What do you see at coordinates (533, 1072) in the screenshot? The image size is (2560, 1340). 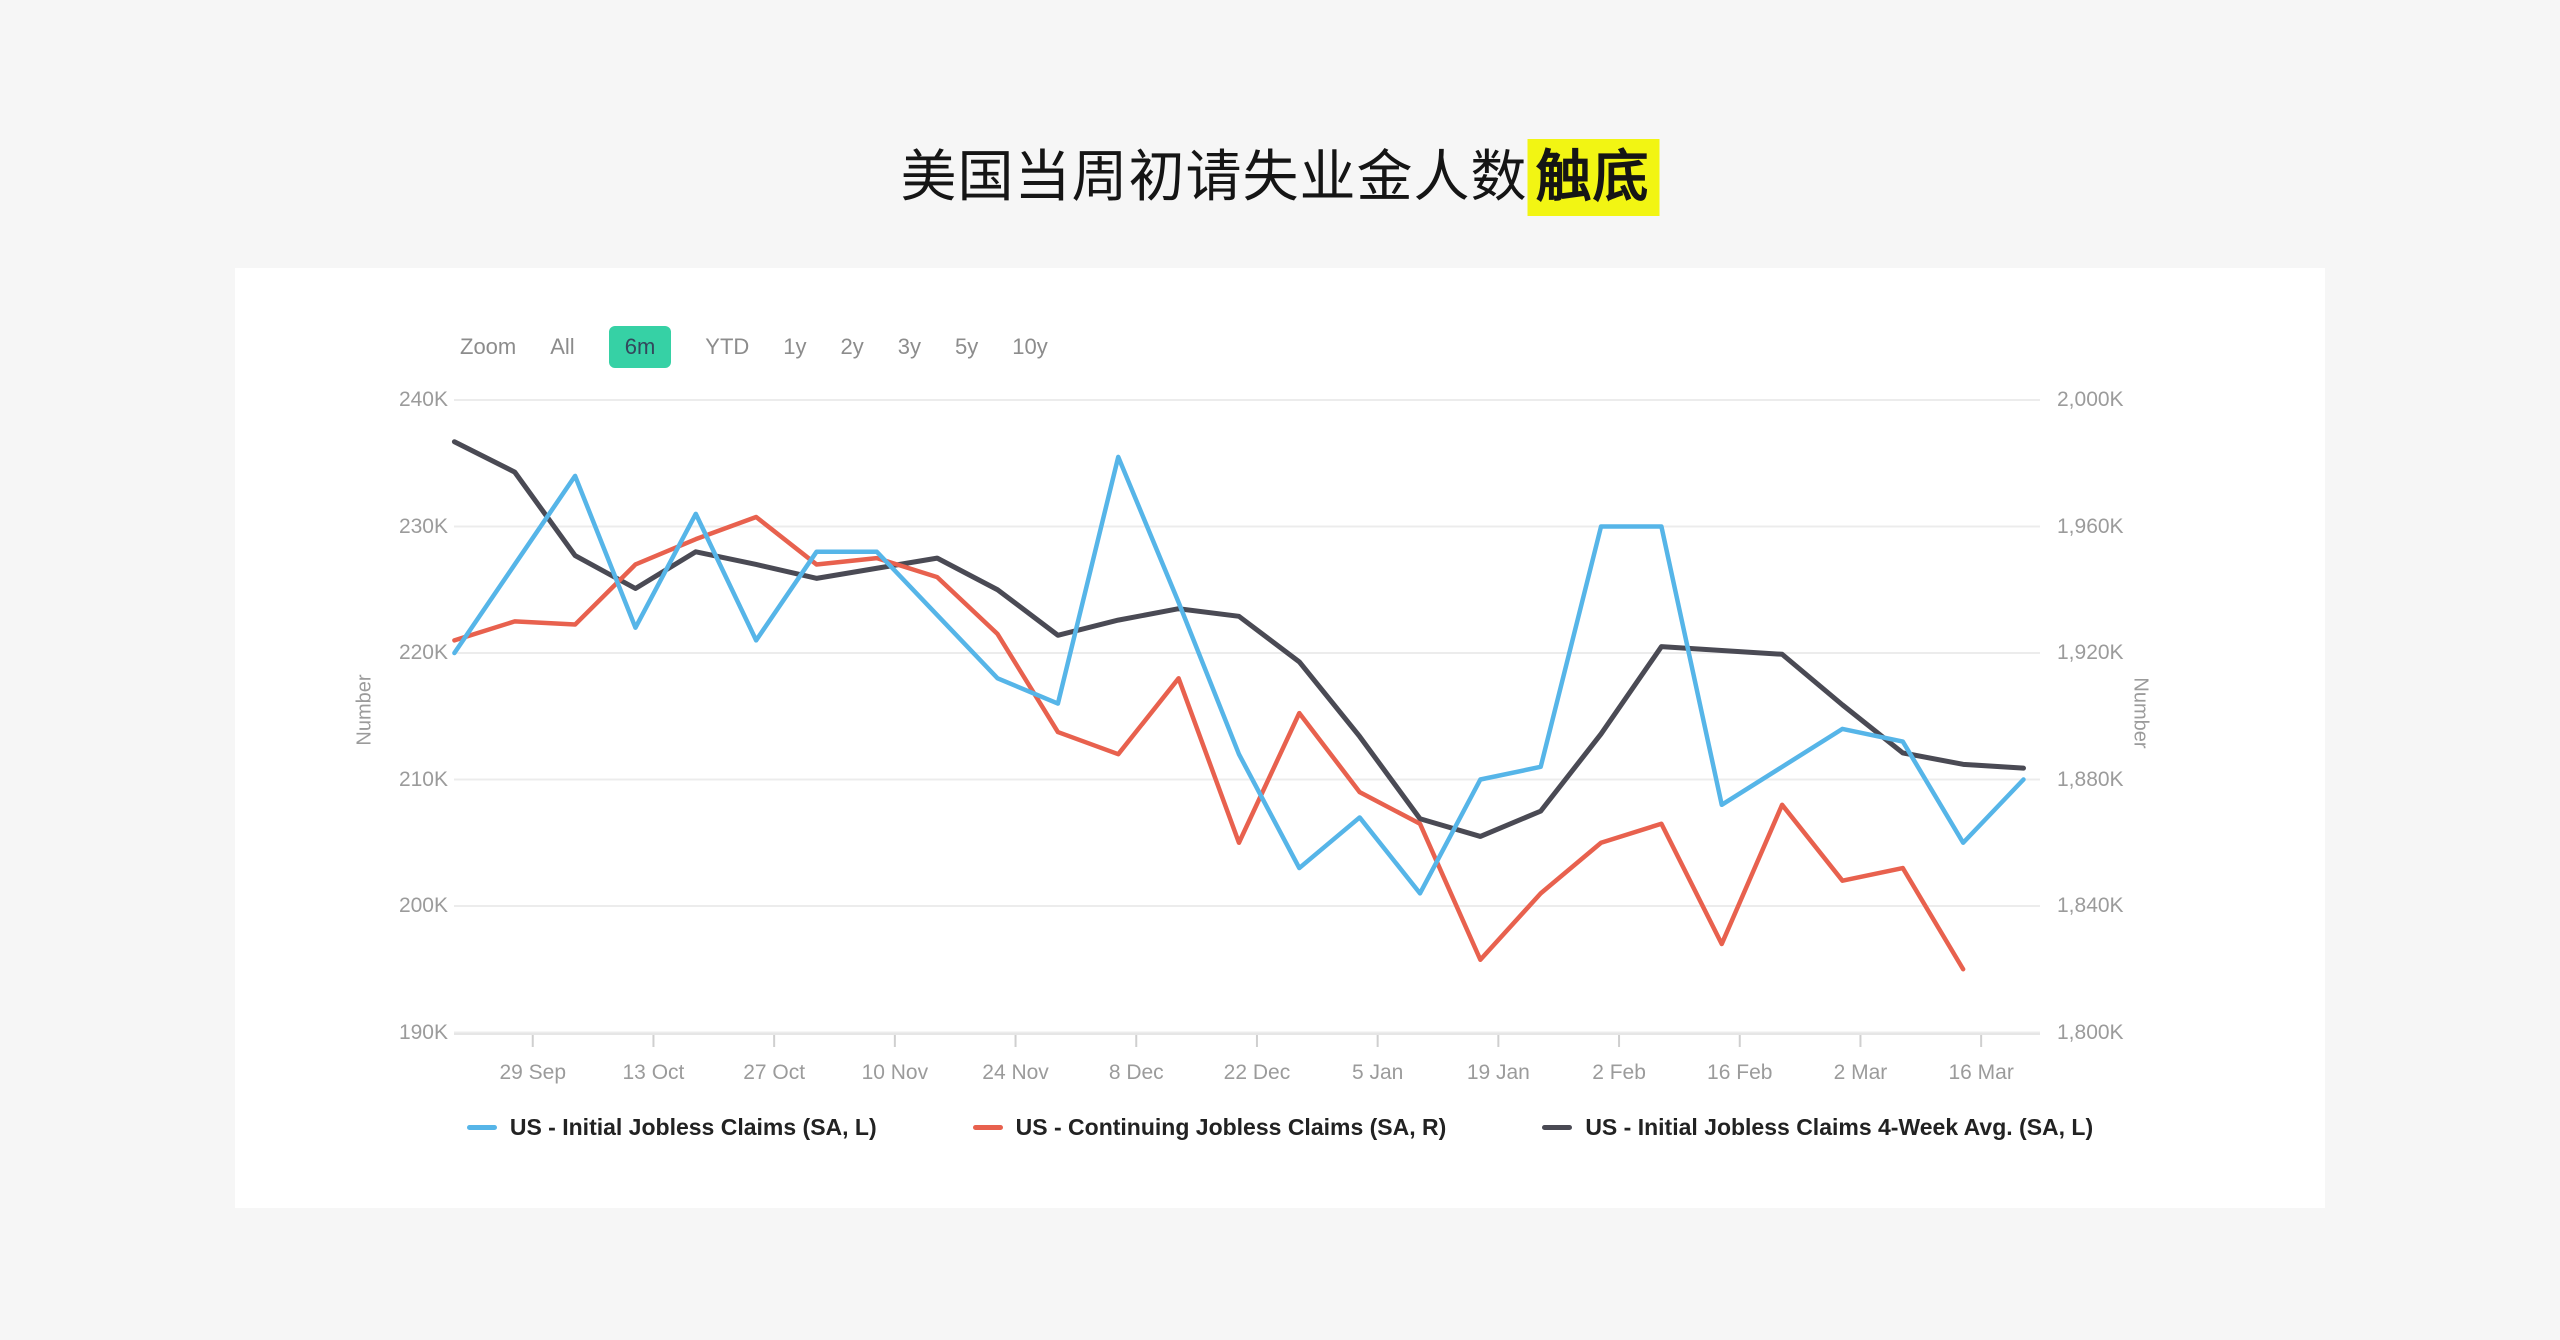 I see `x-axis-tick-label: 29 Sep` at bounding box center [533, 1072].